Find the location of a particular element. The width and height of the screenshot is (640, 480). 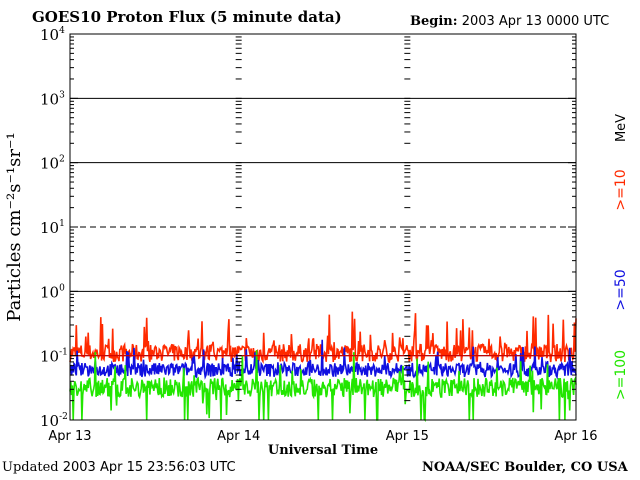

updated-timestamp: Updated 2003 Apr 15 23:56:03 UTC is located at coordinates (119, 467).